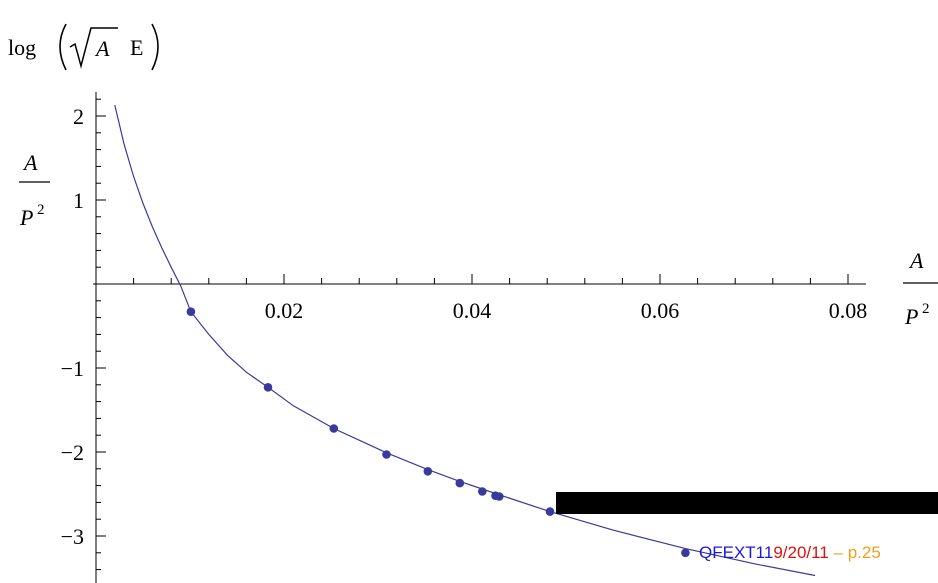 This screenshot has width=938, height=583. What do you see at coordinates (155, 47) in the screenshot?
I see `y-axis-label-close-paren` at bounding box center [155, 47].